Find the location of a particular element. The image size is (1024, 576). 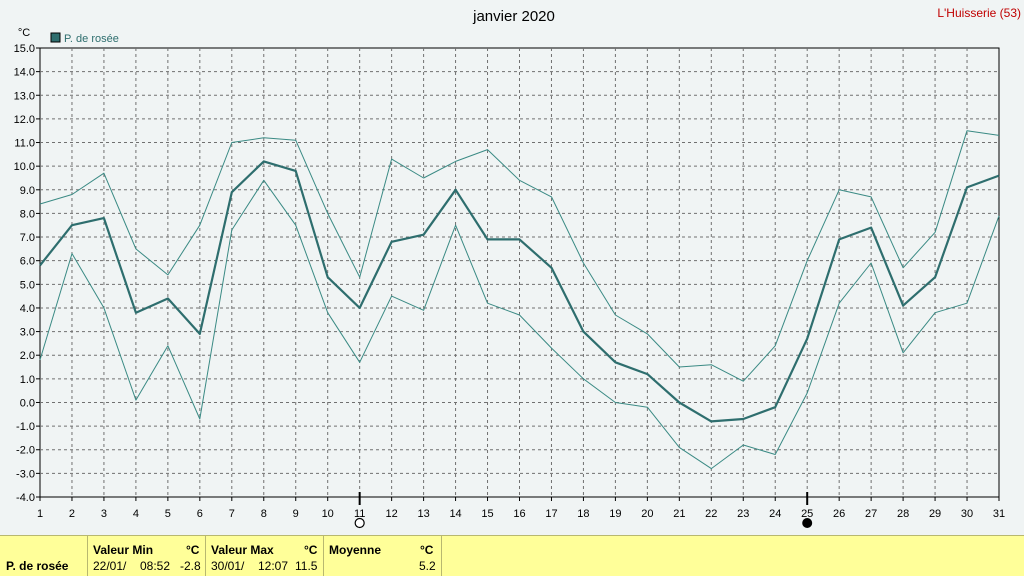

x-tick-label: 12 is located at coordinates (392, 514).